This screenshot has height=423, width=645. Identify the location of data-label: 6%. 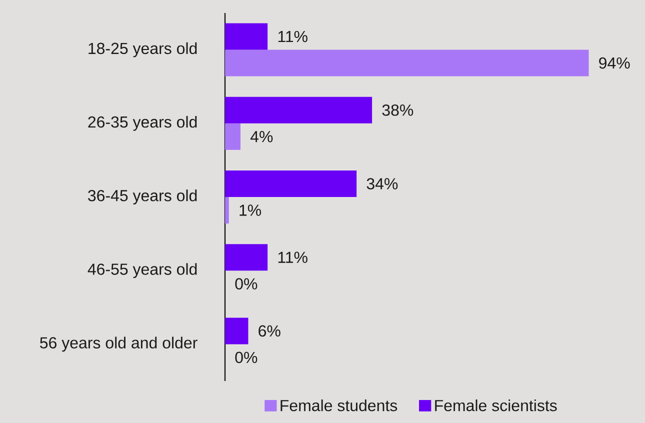
(269, 331).